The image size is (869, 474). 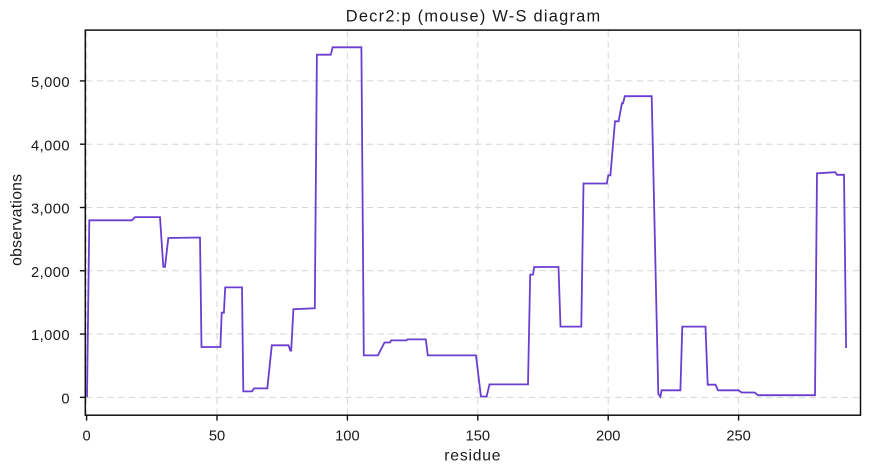 What do you see at coordinates (50, 83) in the screenshot?
I see `svg-text: 5,000` at bounding box center [50, 83].